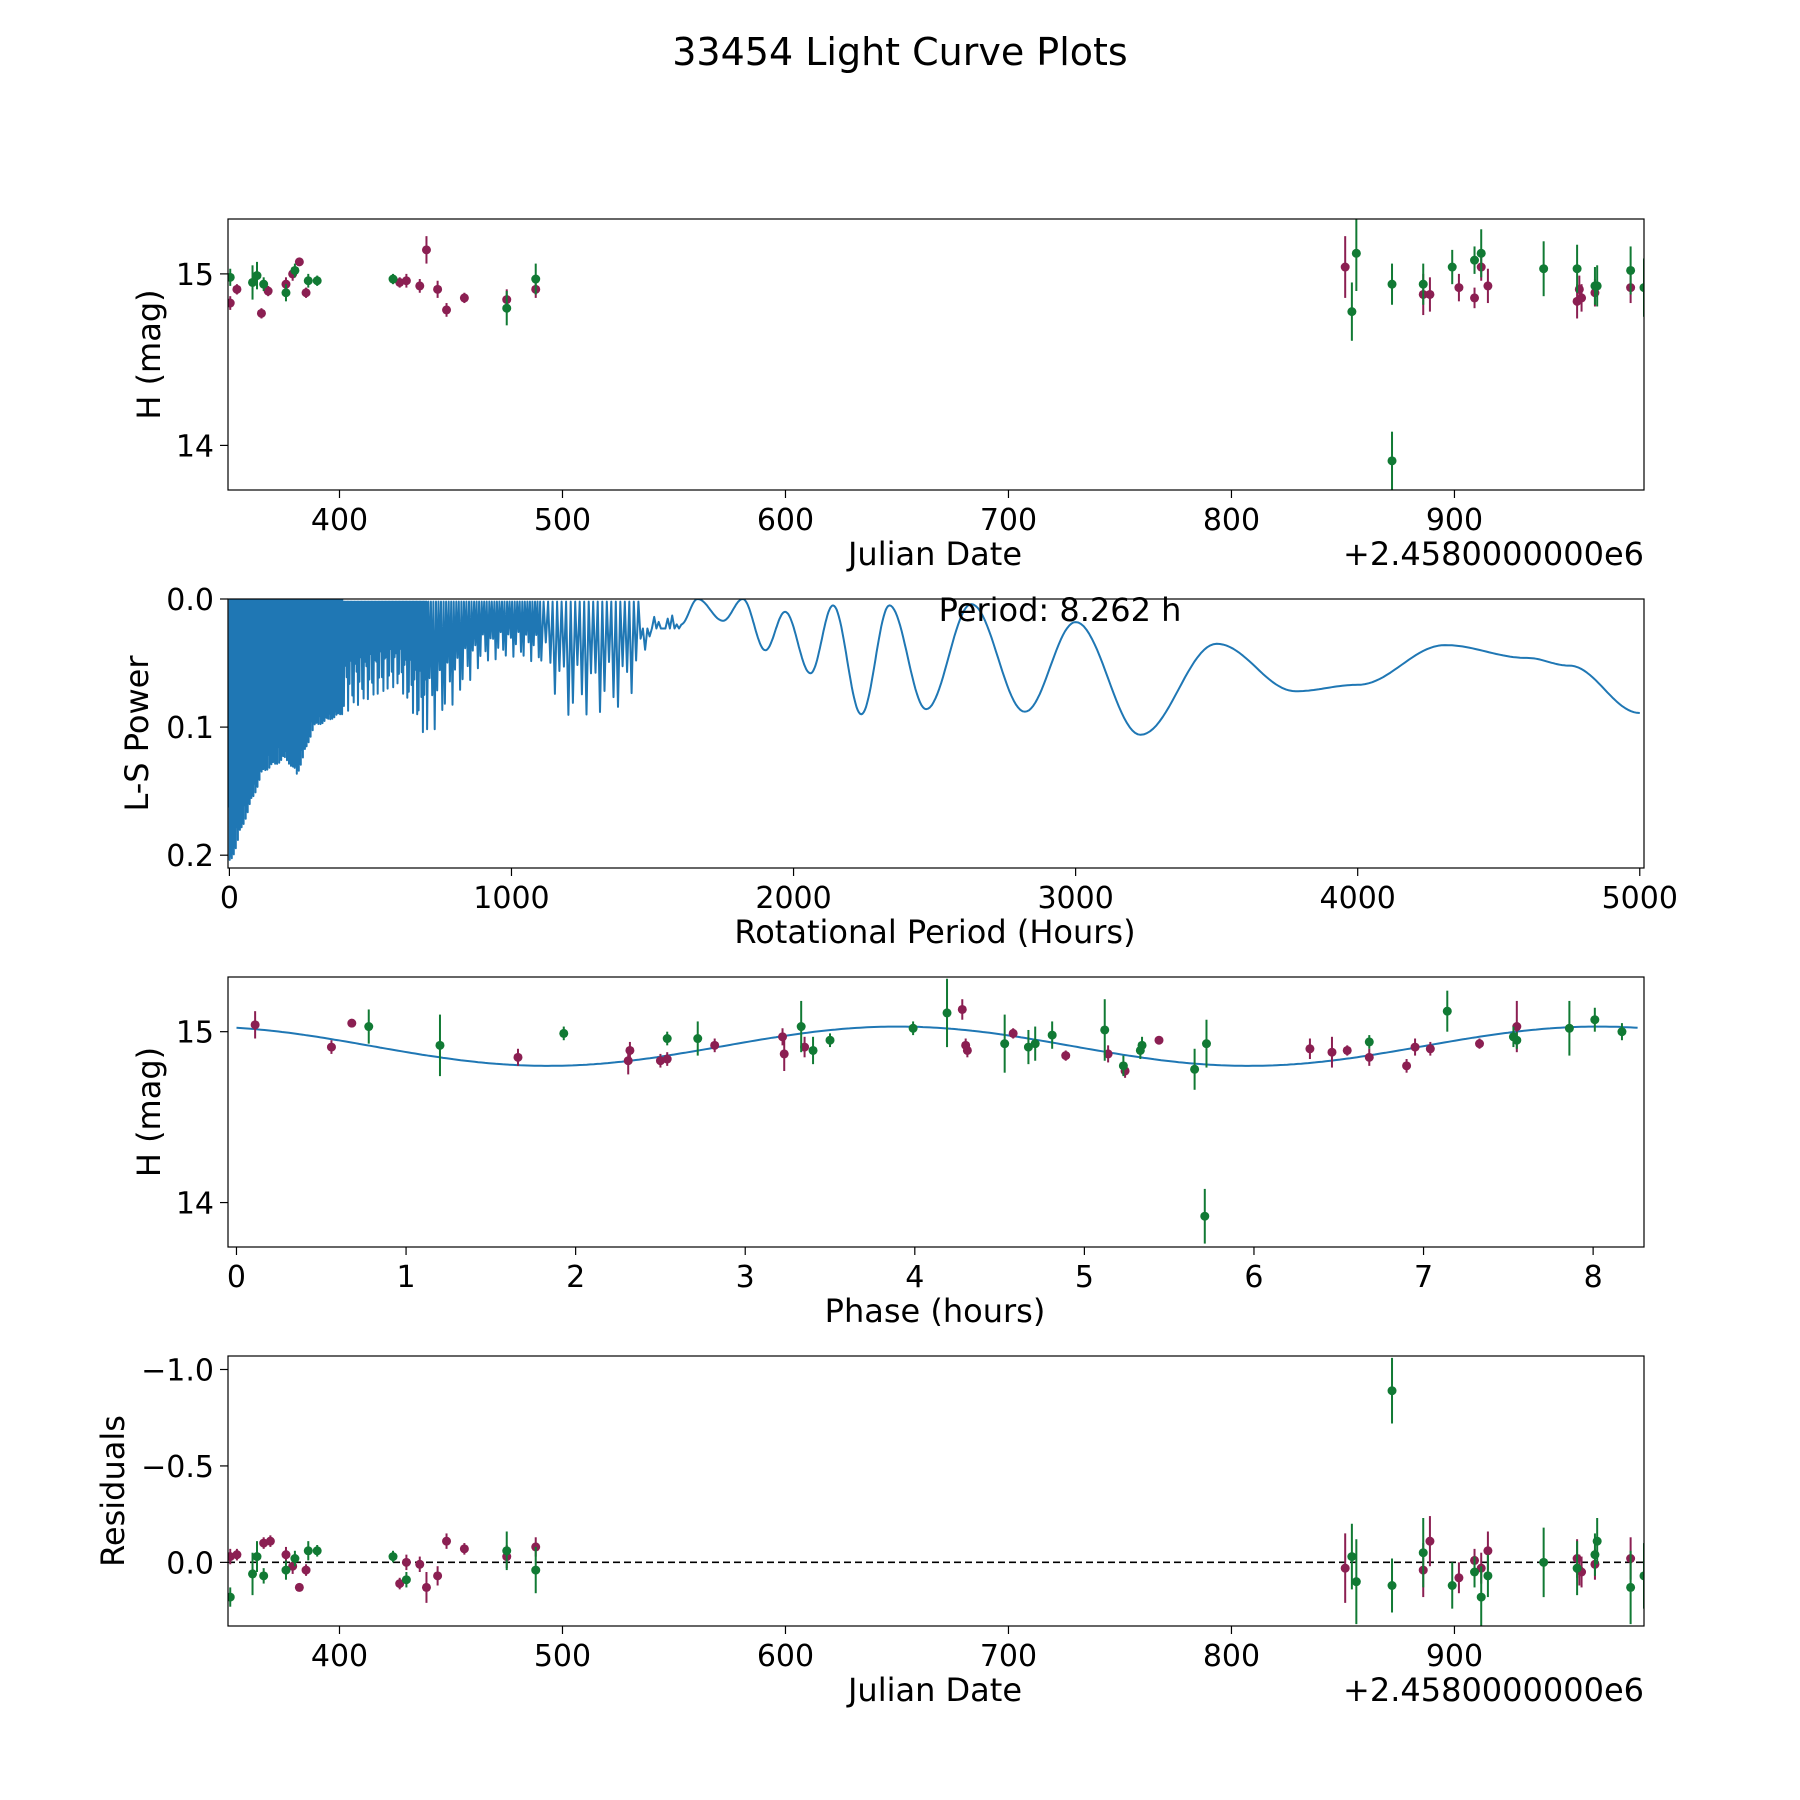 The width and height of the screenshot is (1800, 1800). I want to click on periodogram-axes-frame, so click(936, 733).